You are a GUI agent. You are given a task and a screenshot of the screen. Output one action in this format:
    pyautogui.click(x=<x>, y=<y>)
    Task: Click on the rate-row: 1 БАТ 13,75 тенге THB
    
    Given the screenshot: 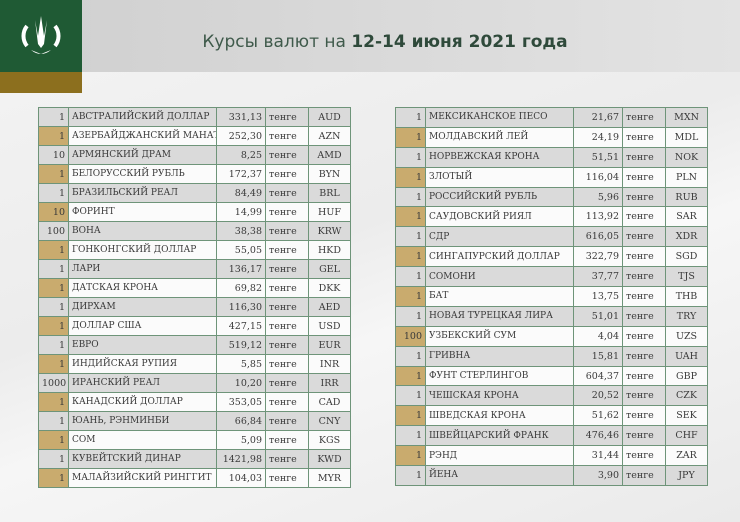 What is the action you would take?
    pyautogui.click(x=551, y=296)
    